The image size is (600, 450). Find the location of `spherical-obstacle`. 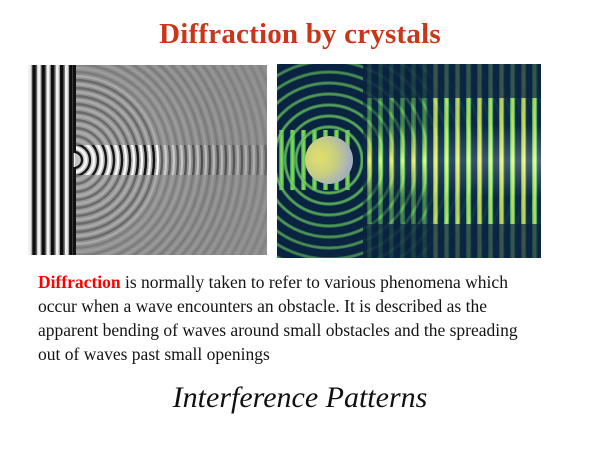

spherical-obstacle is located at coordinates (329, 160).